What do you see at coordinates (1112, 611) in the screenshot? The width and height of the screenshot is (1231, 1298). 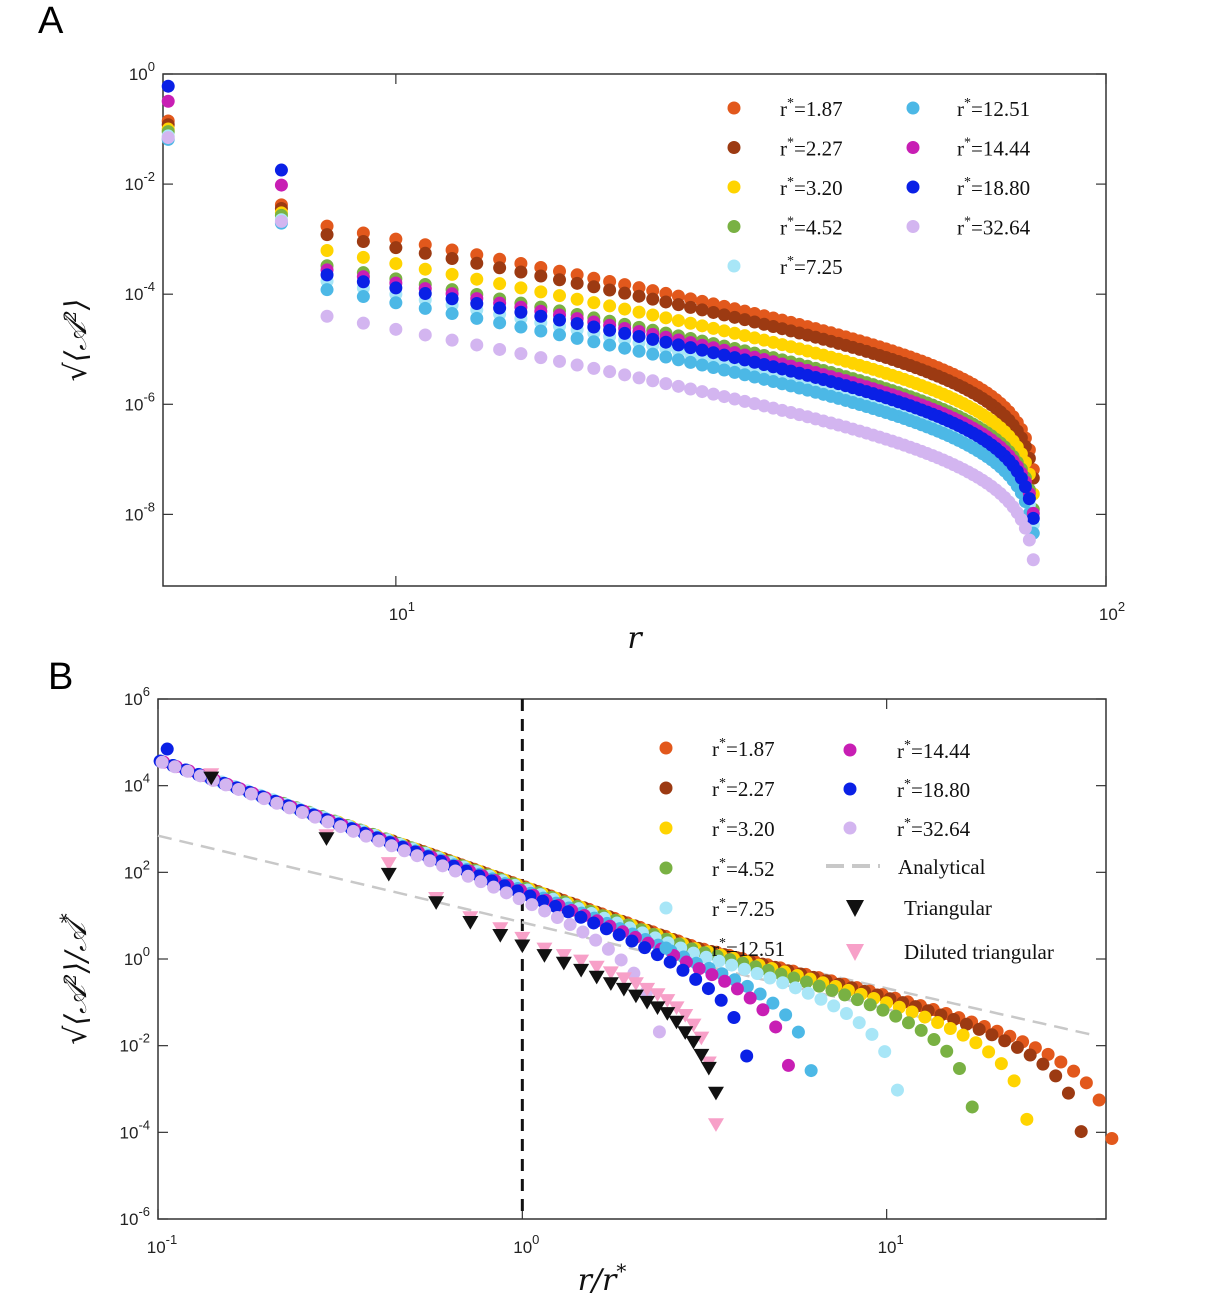 I see `x-tick-label-a: 102` at bounding box center [1112, 611].